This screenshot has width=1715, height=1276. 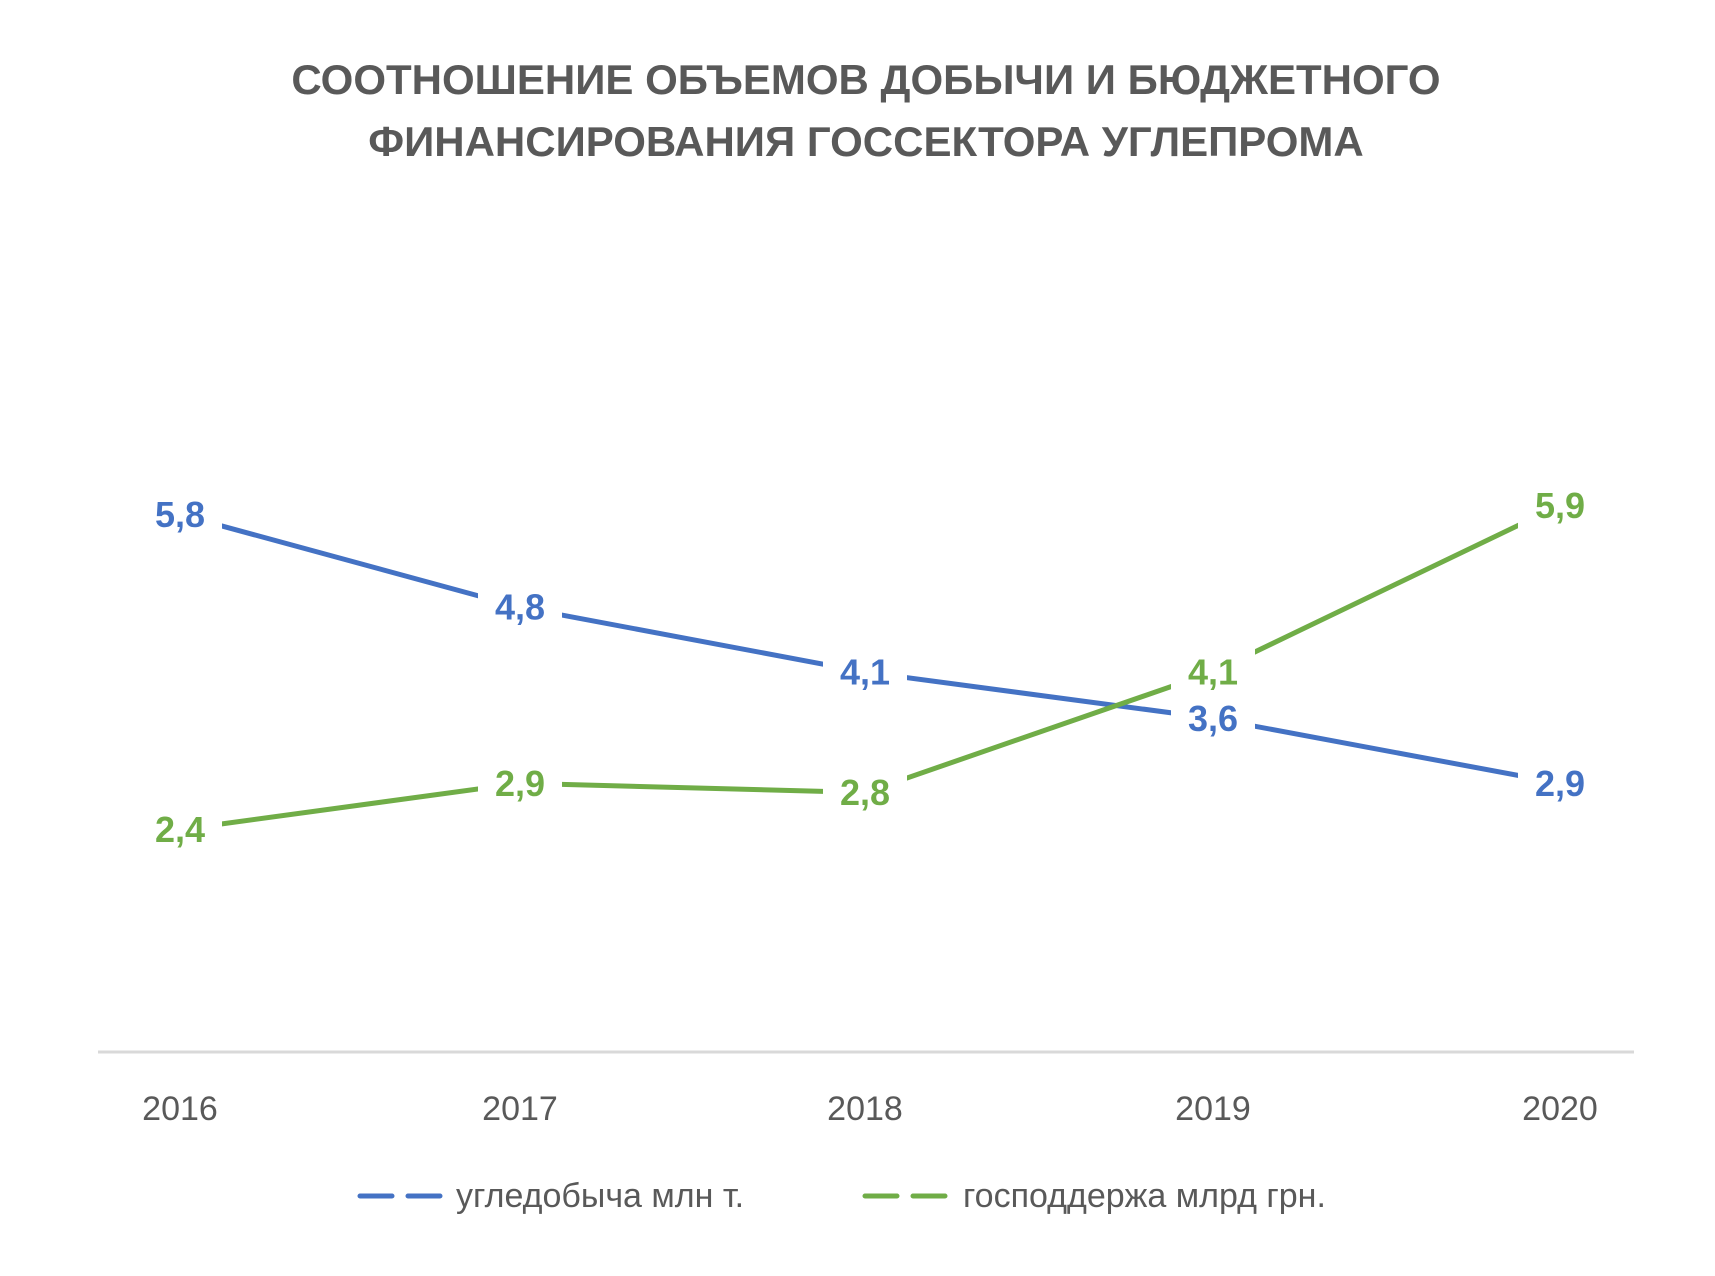 I want to click on data-label: 5,9, so click(x=1560, y=505).